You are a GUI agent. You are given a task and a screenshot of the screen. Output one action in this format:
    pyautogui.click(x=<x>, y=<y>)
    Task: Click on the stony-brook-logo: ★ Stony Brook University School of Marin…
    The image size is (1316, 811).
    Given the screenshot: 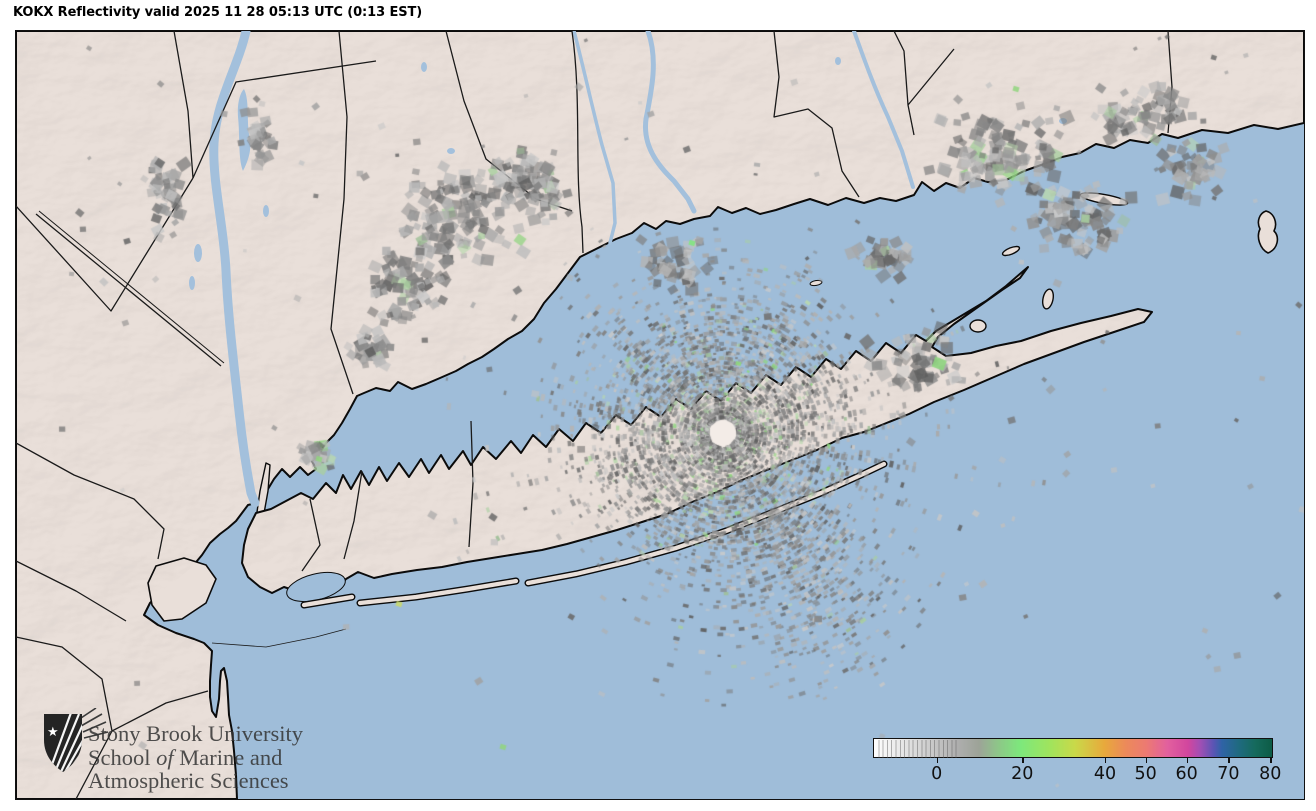 What is the action you would take?
    pyautogui.click(x=188, y=753)
    